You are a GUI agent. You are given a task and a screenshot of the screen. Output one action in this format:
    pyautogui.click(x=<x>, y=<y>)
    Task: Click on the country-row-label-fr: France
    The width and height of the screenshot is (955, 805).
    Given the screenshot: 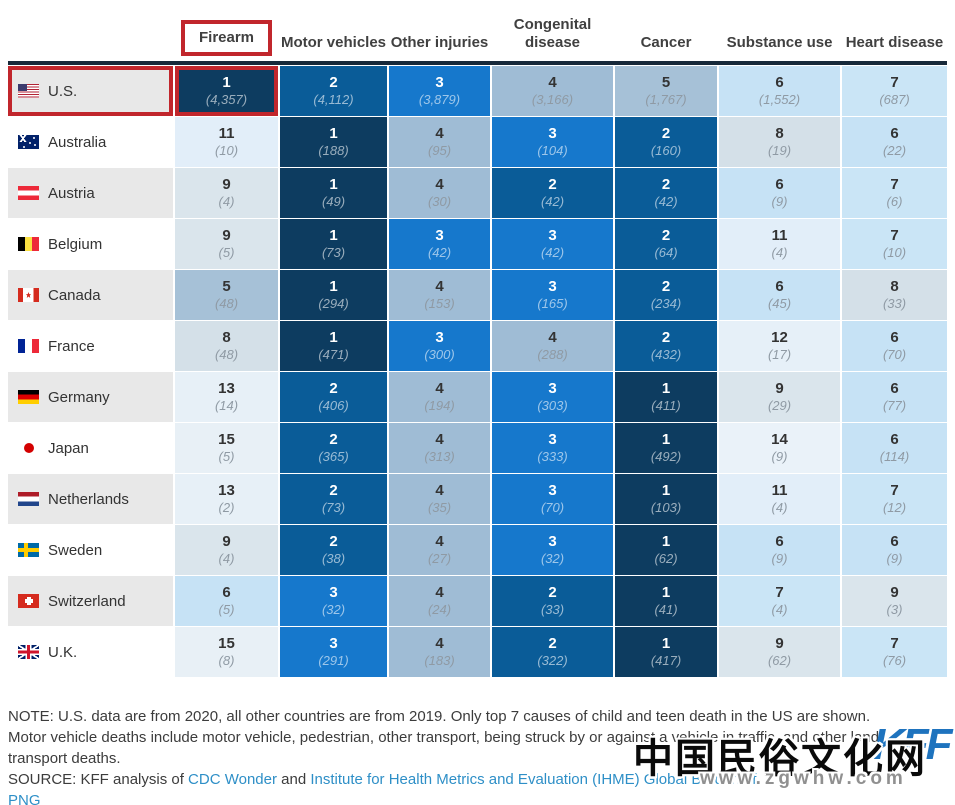 What is the action you would take?
    pyautogui.click(x=90, y=346)
    